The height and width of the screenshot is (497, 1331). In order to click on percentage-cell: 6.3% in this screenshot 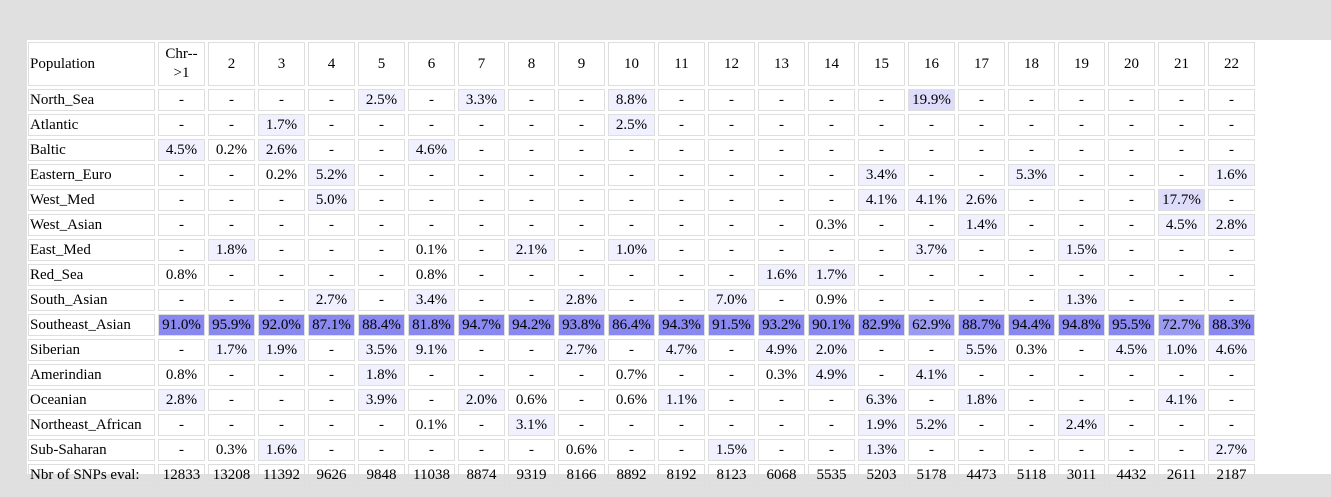, I will do `click(881, 400)`.